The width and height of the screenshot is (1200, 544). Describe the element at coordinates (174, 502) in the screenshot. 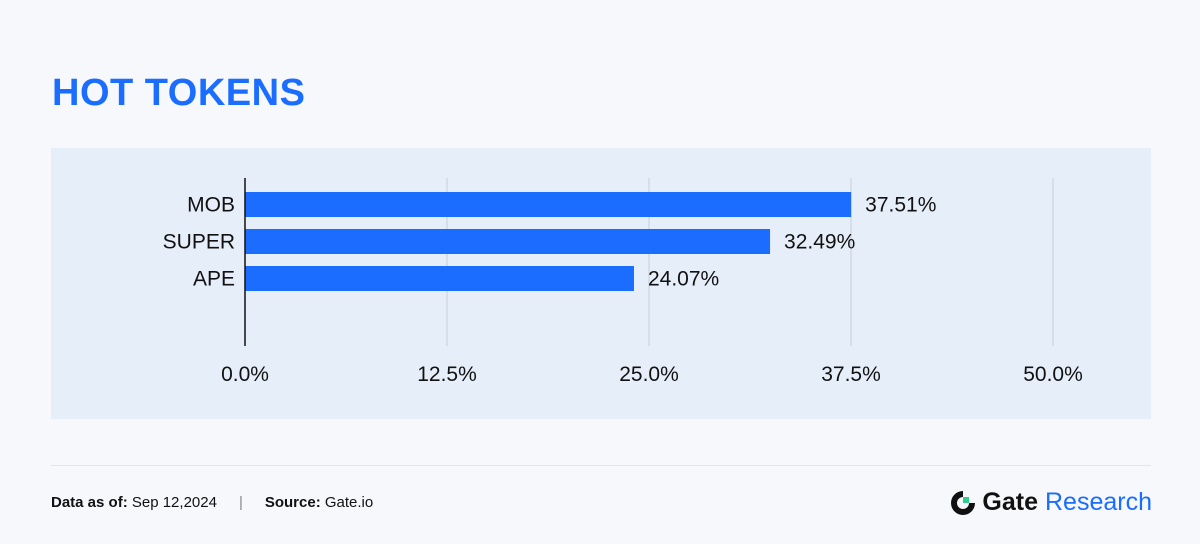

I see `date-value: Sep 12,2024` at that location.